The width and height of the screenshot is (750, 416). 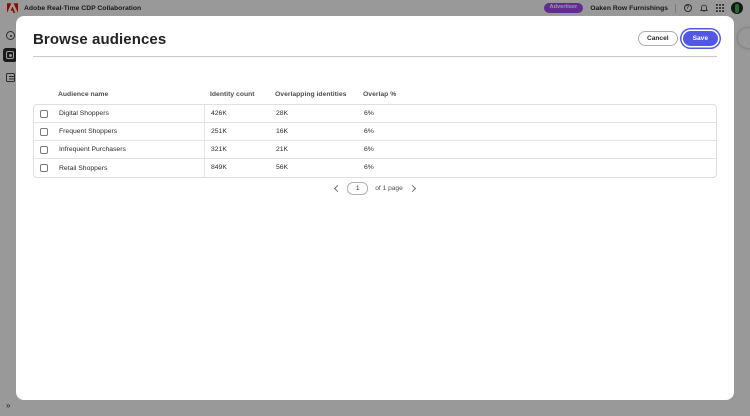 I want to click on table-row: Frequent Shoppers 251K 16K 6%, so click(x=375, y=132).